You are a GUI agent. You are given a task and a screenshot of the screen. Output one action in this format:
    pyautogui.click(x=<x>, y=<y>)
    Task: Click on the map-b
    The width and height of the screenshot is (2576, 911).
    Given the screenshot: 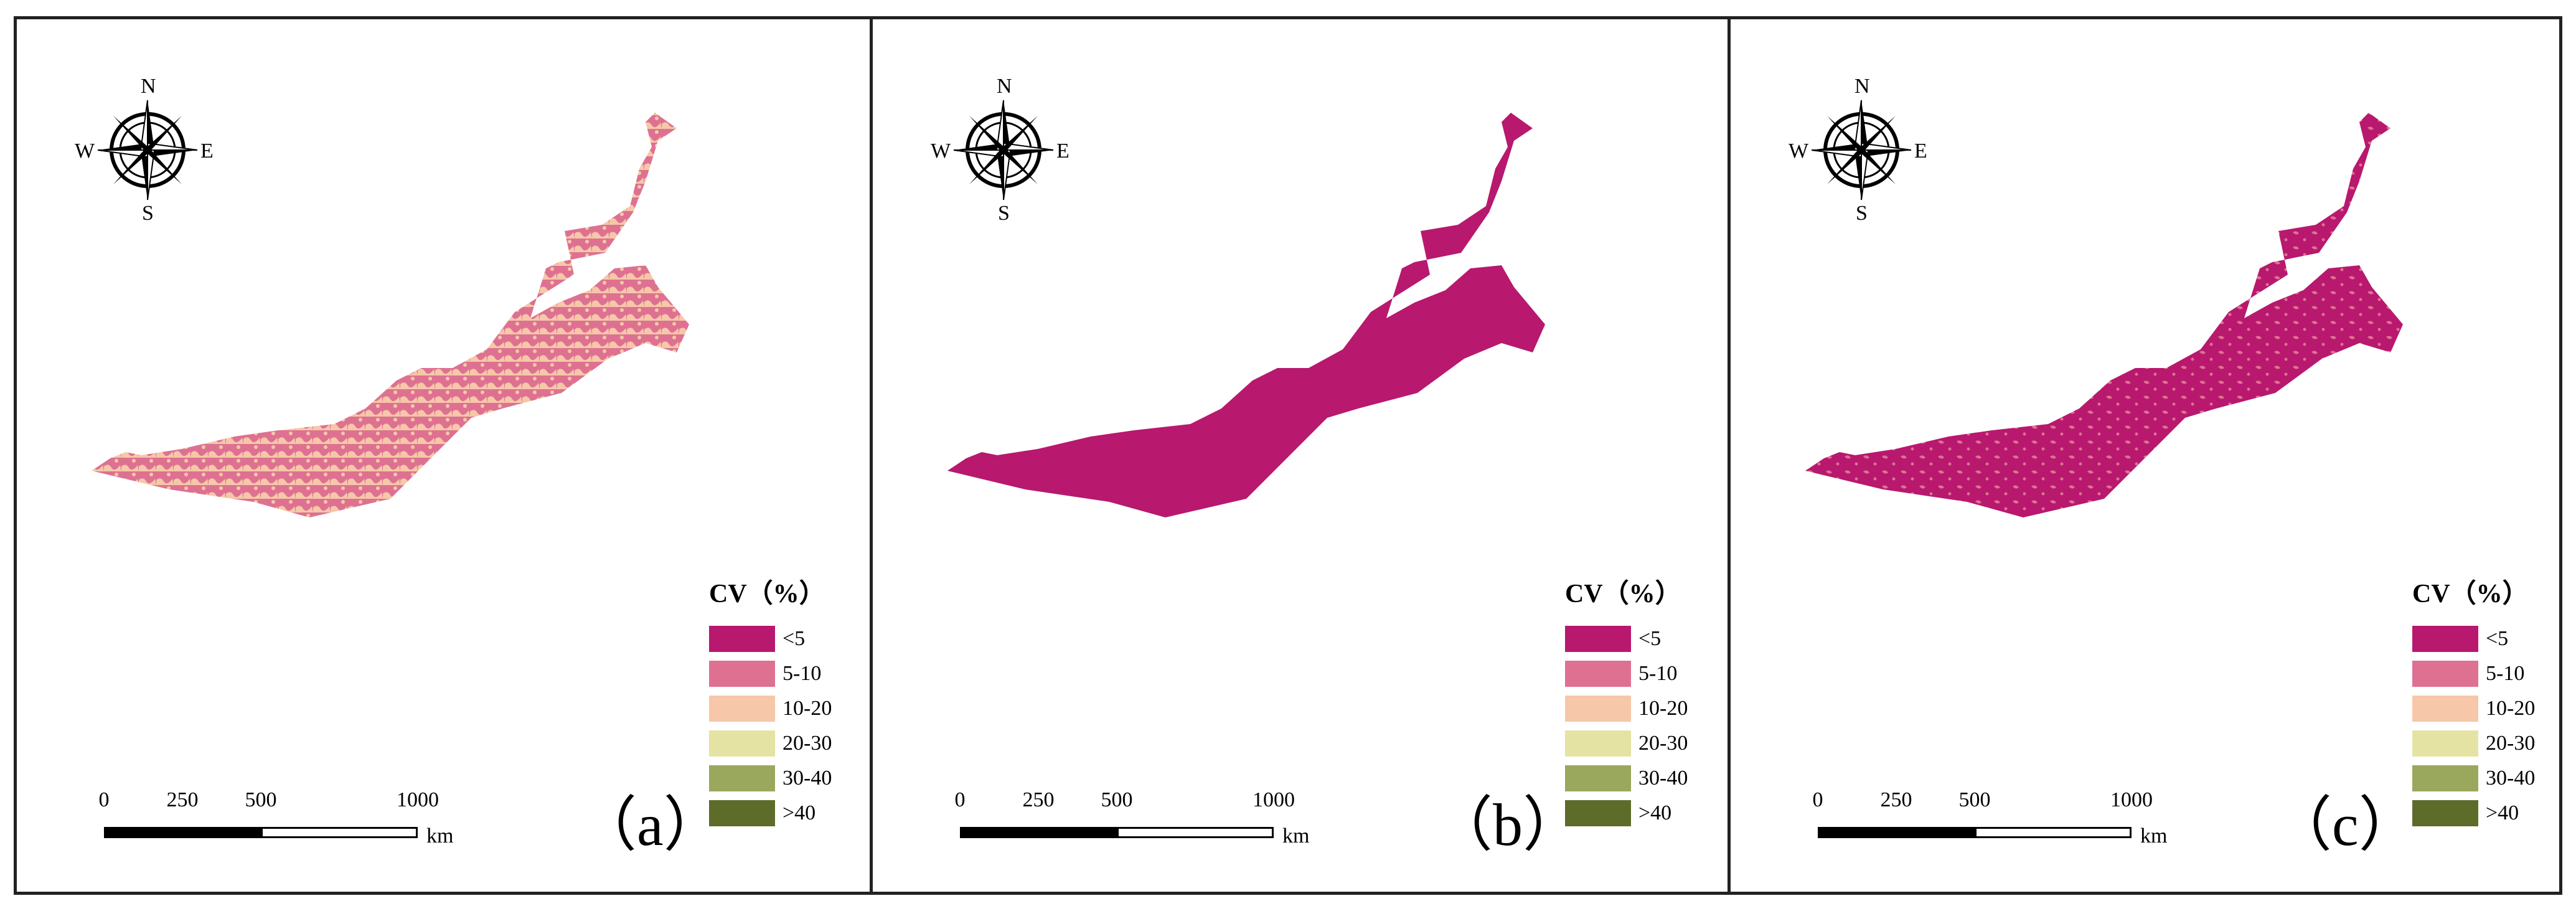 What is the action you would take?
    pyautogui.click(x=1246, y=315)
    